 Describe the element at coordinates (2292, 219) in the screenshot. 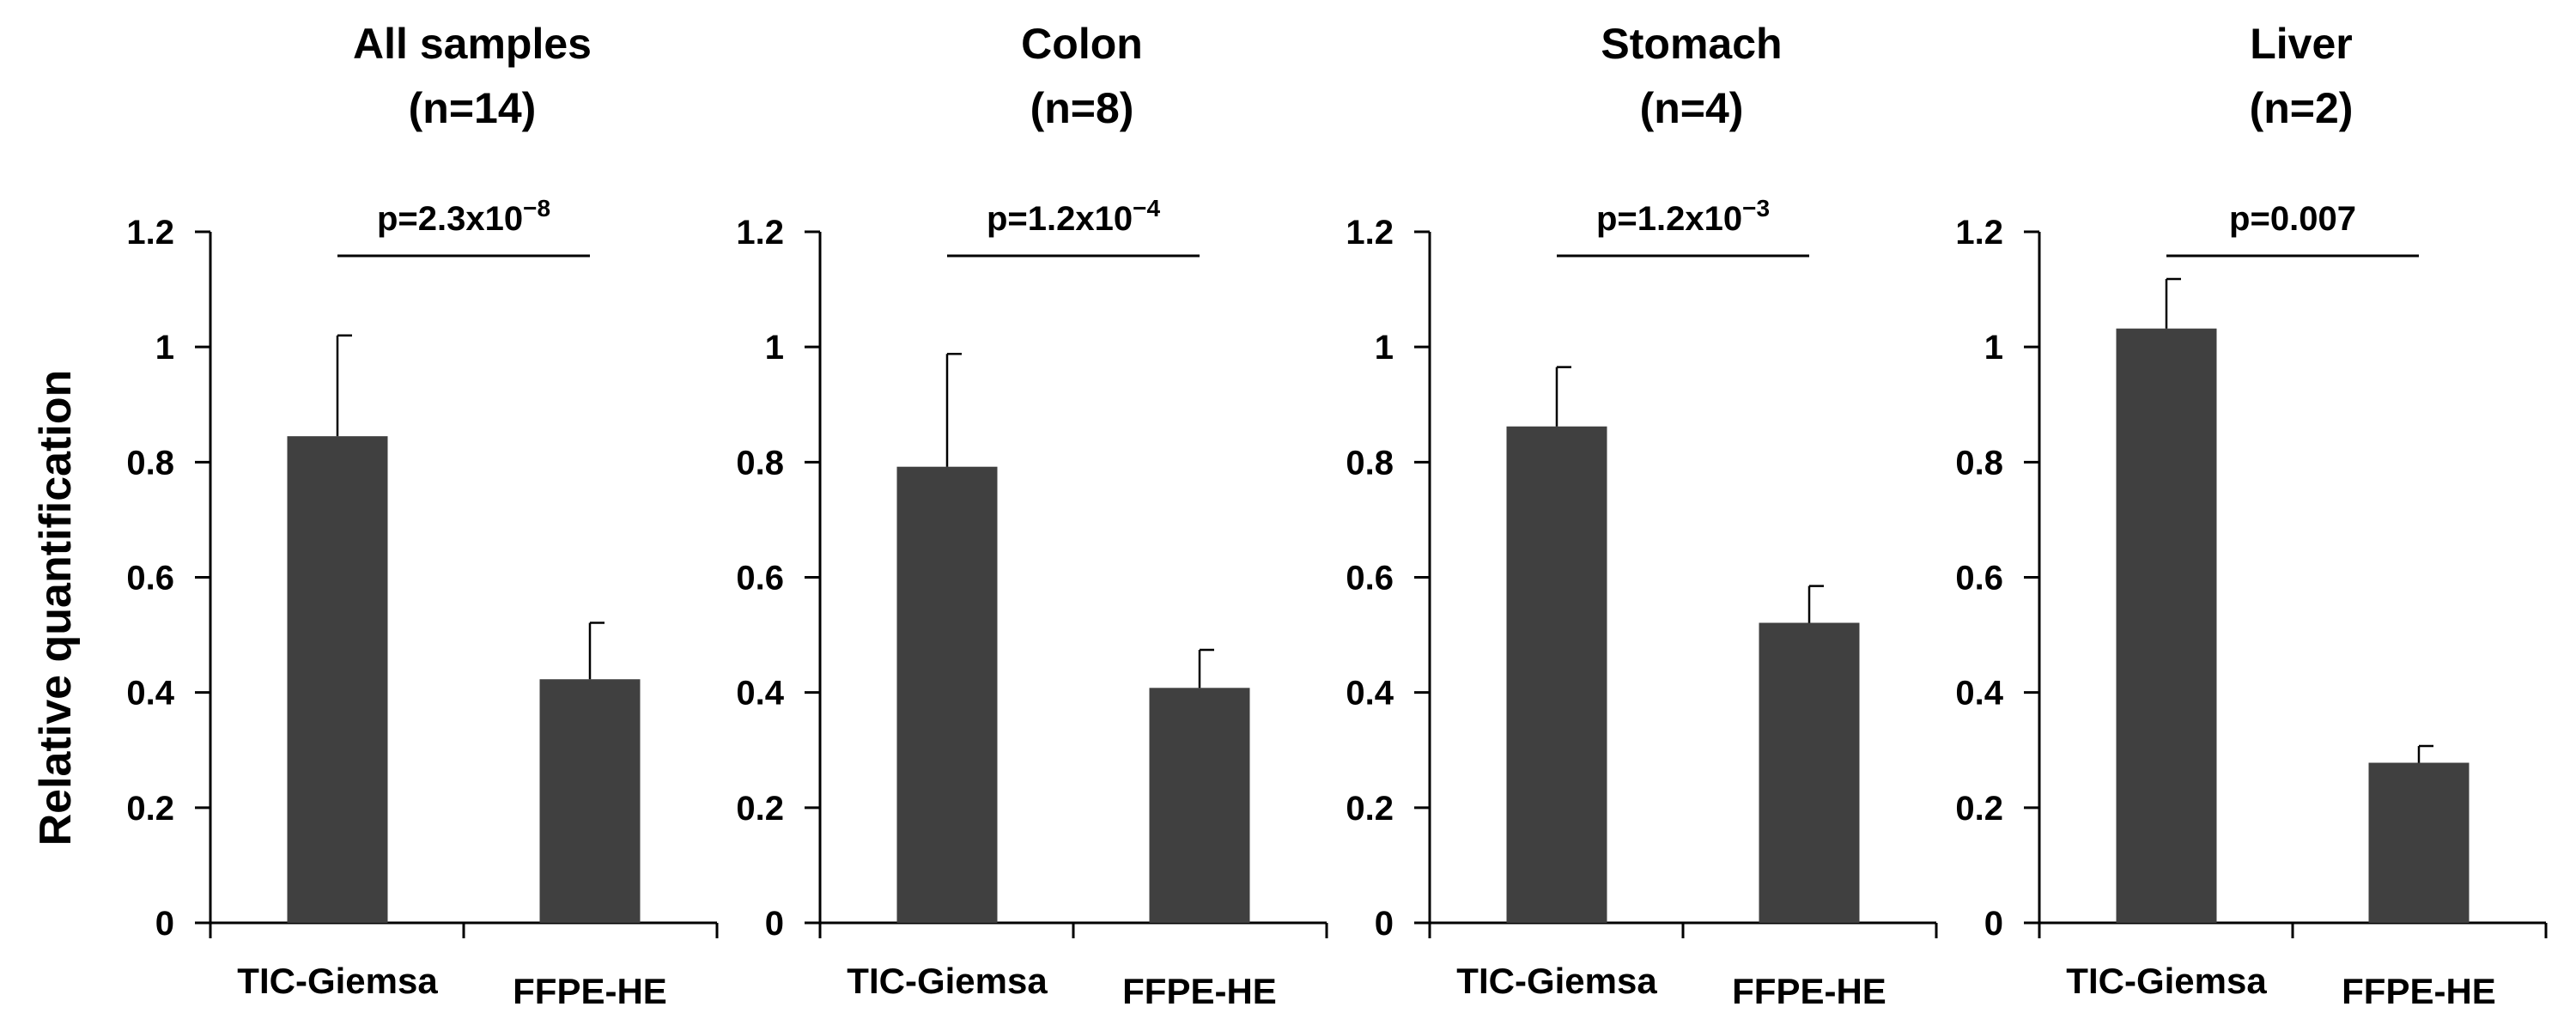

I see `p-value-label: p=0.007` at that location.